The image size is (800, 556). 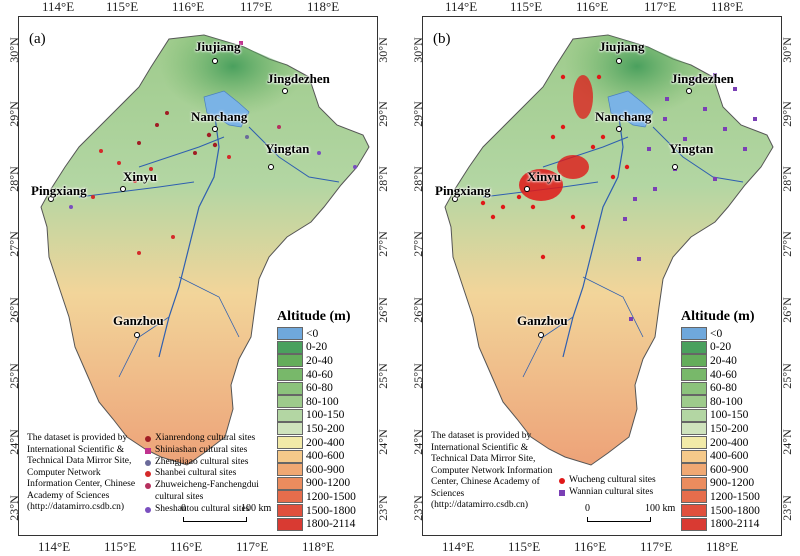 What do you see at coordinates (723, 374) in the screenshot?
I see `legend-label: 40-60` at bounding box center [723, 374].